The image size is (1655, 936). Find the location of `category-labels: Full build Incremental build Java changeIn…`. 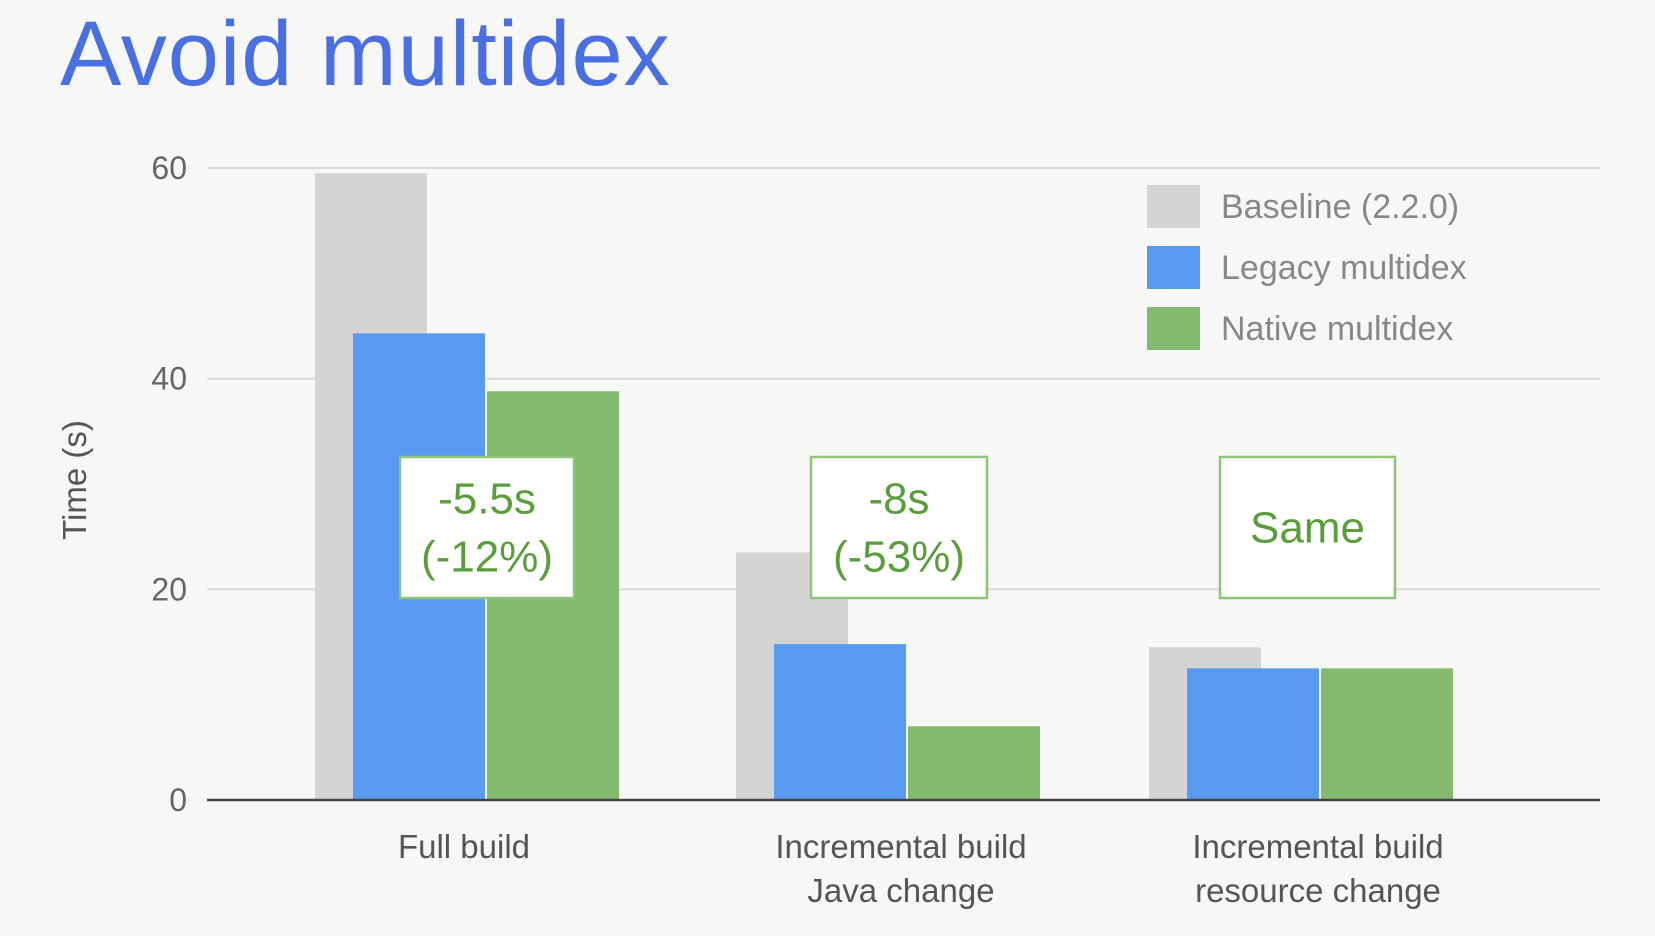

category-labels: Full build Incremental build Java changeIn… is located at coordinates (921, 868).